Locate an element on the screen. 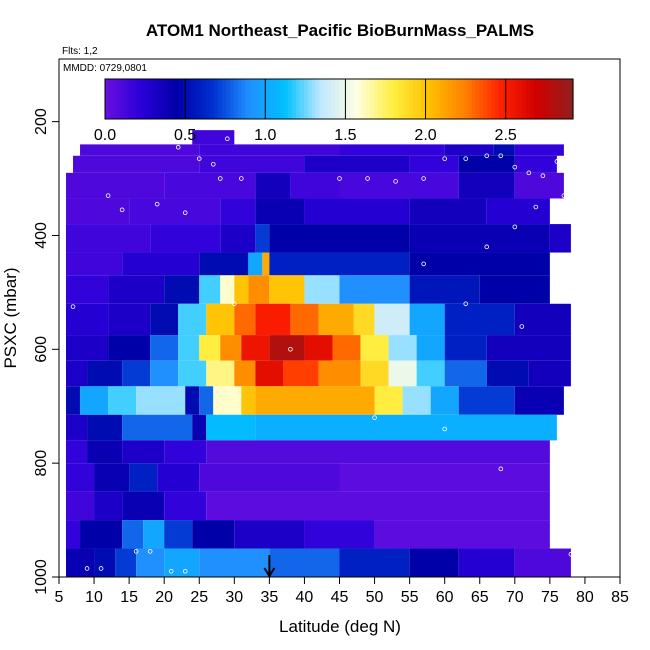 This screenshot has height=650, width=650. x-tick-label: 30 is located at coordinates (234, 597).